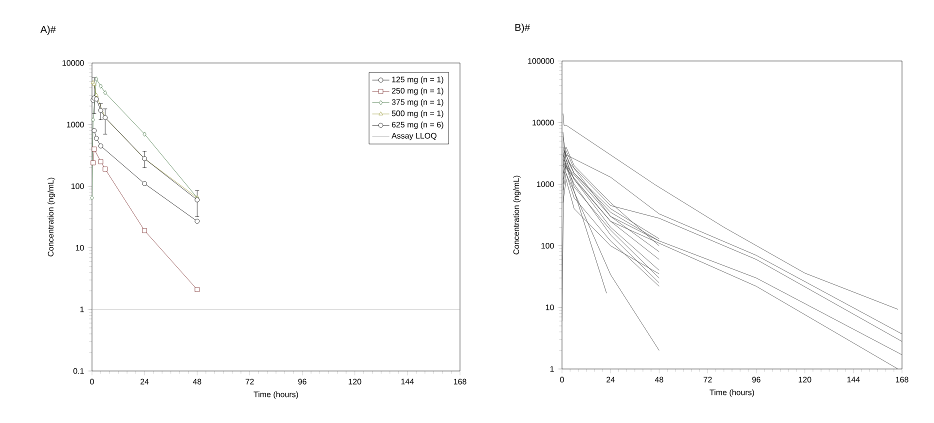  Describe the element at coordinates (78, 371) in the screenshot. I see `y-tick-label: 0.1` at that location.